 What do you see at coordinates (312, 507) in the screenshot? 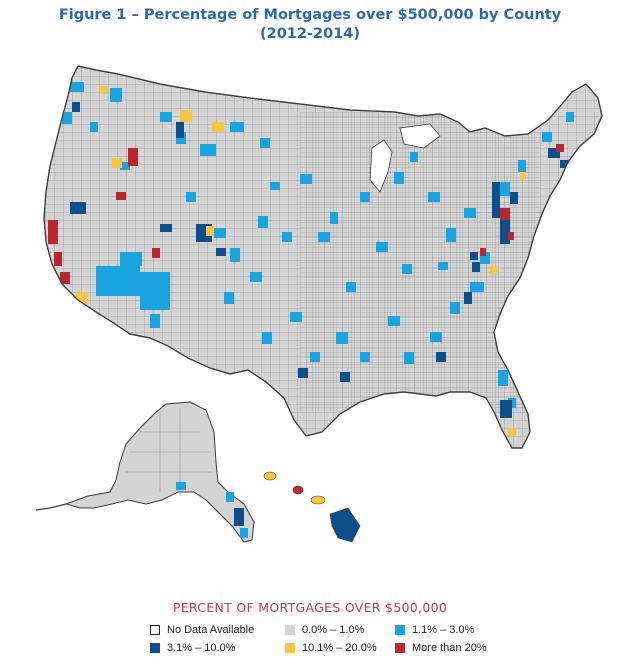
I see `hawaii` at bounding box center [312, 507].